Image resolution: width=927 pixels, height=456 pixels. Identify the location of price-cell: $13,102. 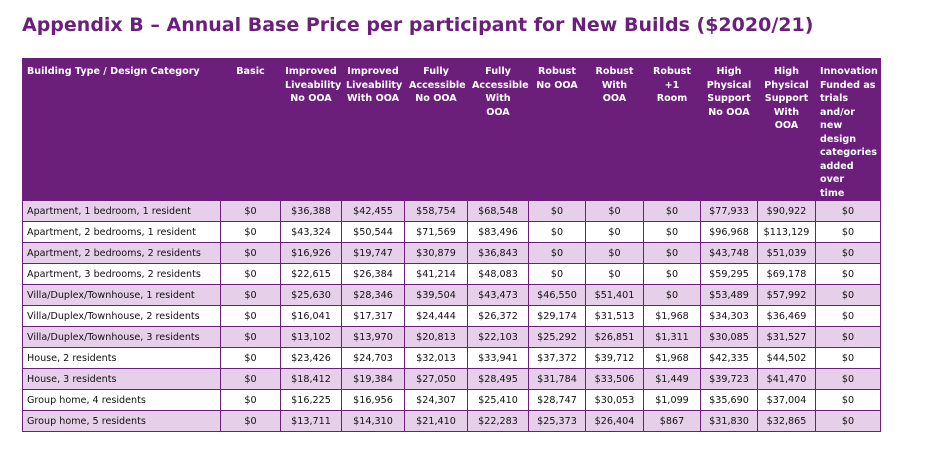
(311, 337).